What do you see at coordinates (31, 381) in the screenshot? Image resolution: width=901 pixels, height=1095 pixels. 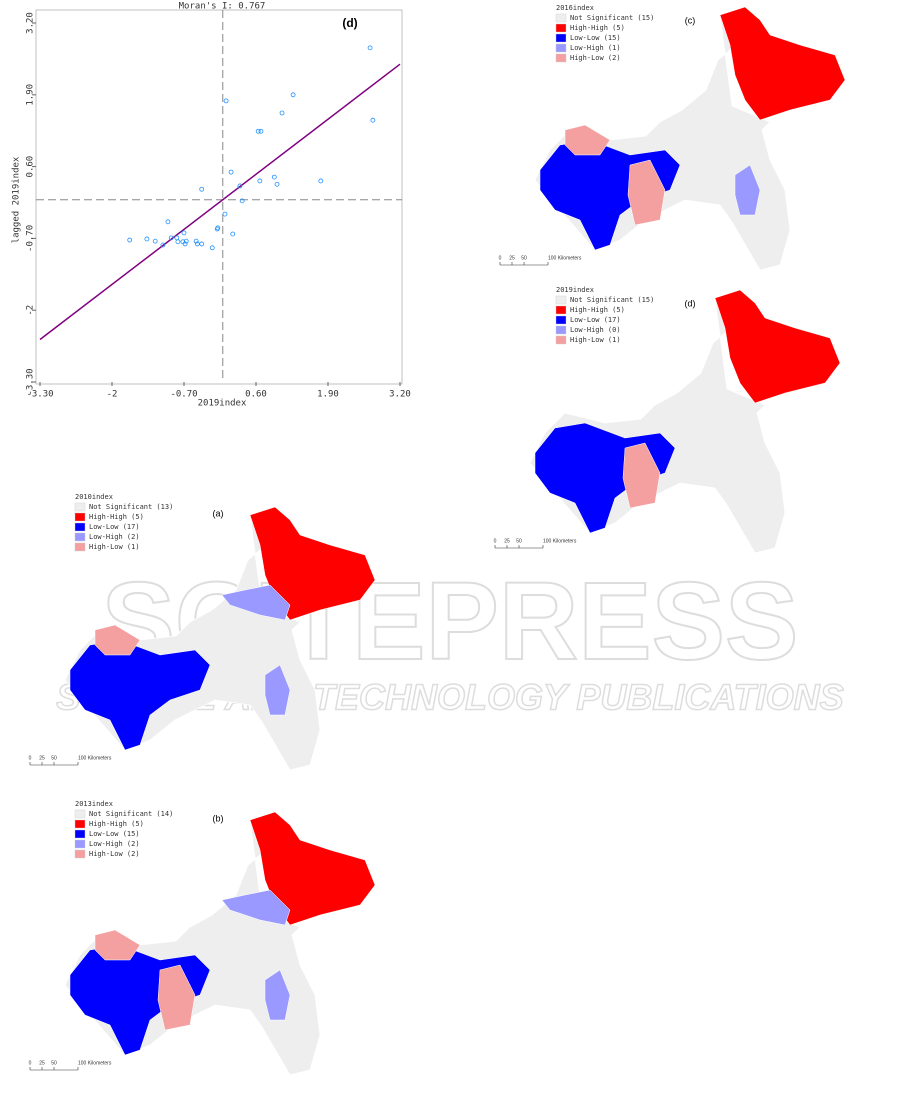 I see `y-tick-label: -3.30` at bounding box center [31, 381].